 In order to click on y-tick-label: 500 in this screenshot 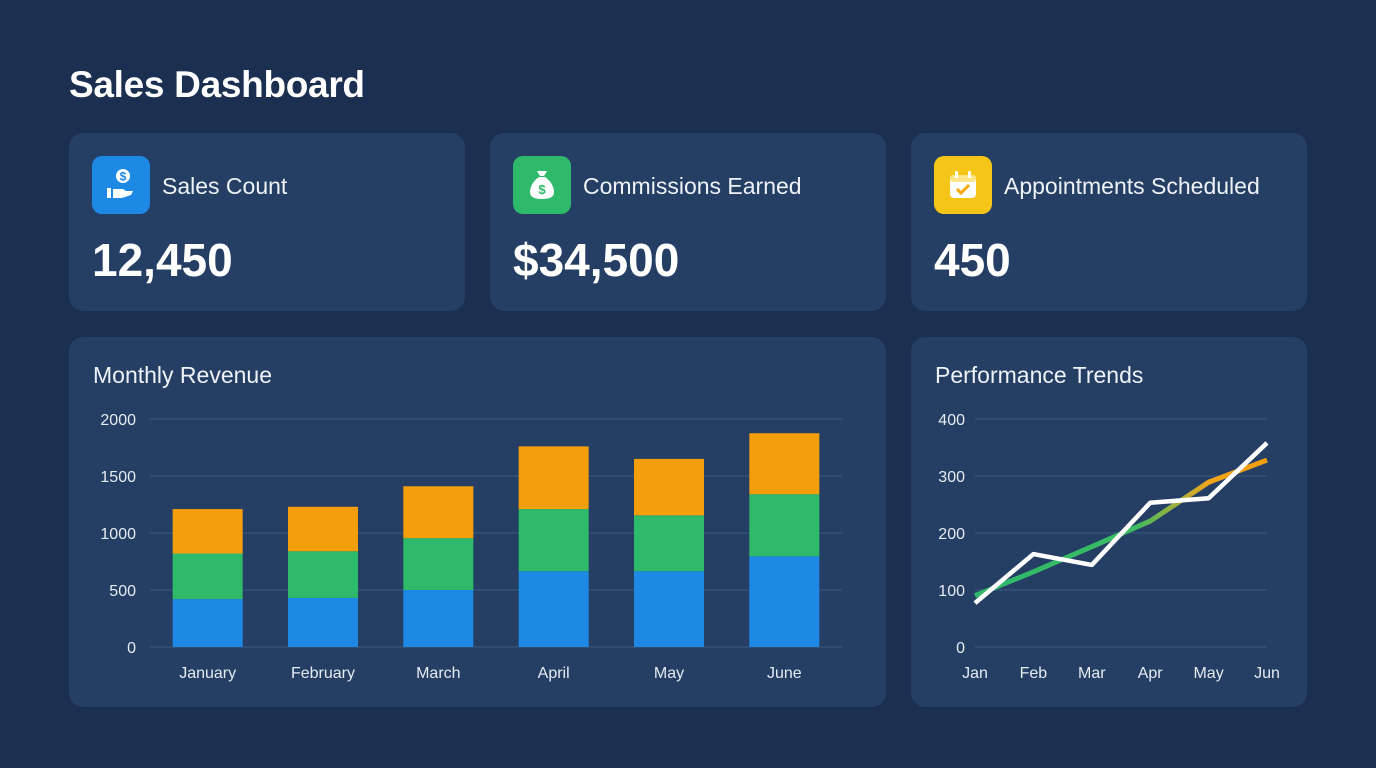, I will do `click(122, 591)`.